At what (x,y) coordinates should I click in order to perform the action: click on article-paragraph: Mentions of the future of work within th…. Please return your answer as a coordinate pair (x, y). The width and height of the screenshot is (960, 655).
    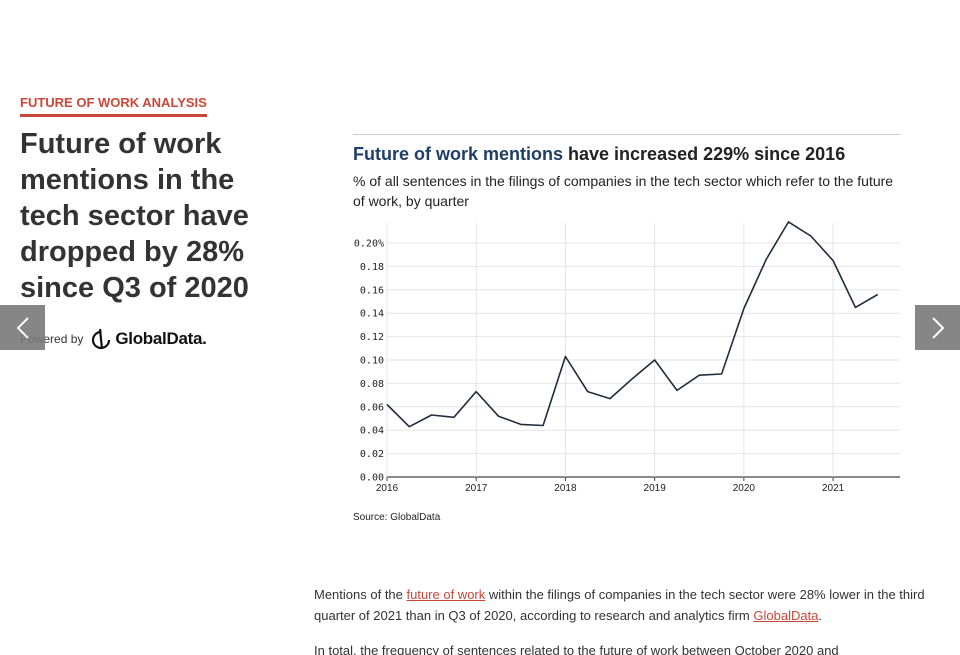
    Looking at the image, I should click on (624, 605).